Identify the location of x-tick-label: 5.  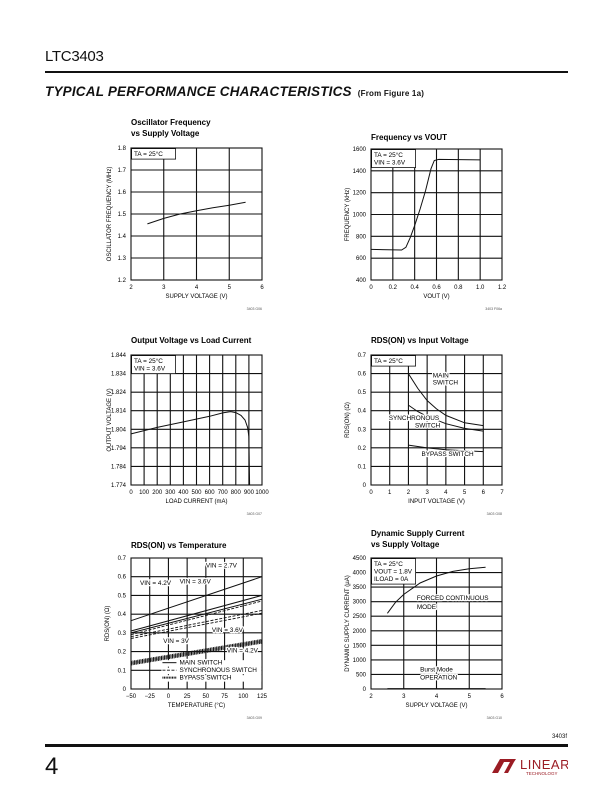
(470, 697).